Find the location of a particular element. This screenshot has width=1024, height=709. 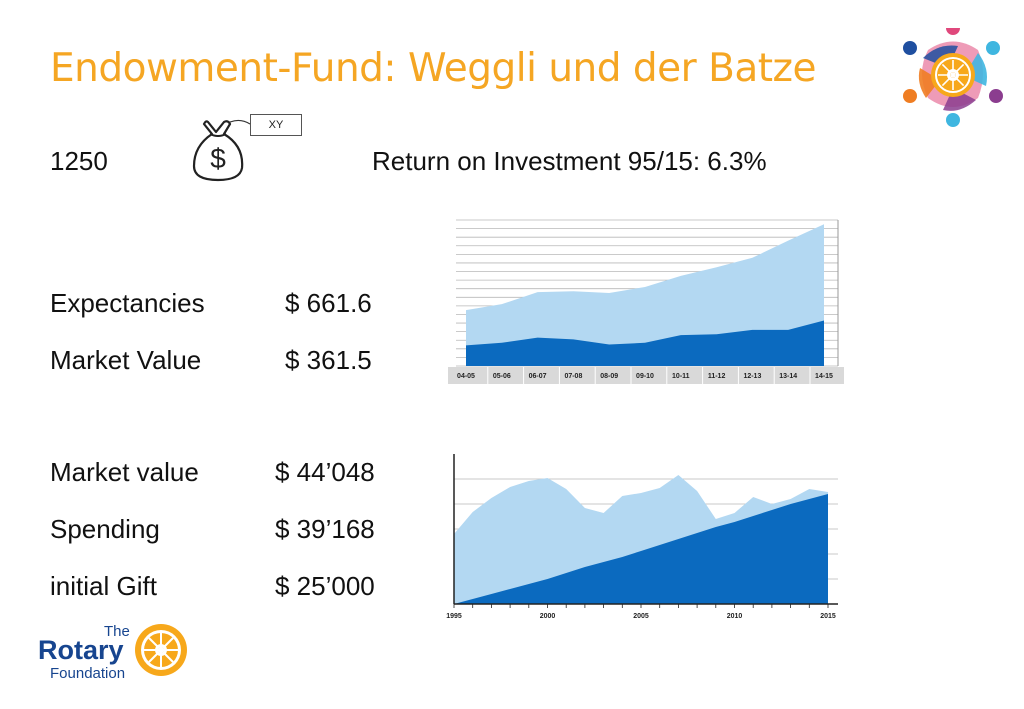

row-value: $ 39’168 is located at coordinates (325, 529).